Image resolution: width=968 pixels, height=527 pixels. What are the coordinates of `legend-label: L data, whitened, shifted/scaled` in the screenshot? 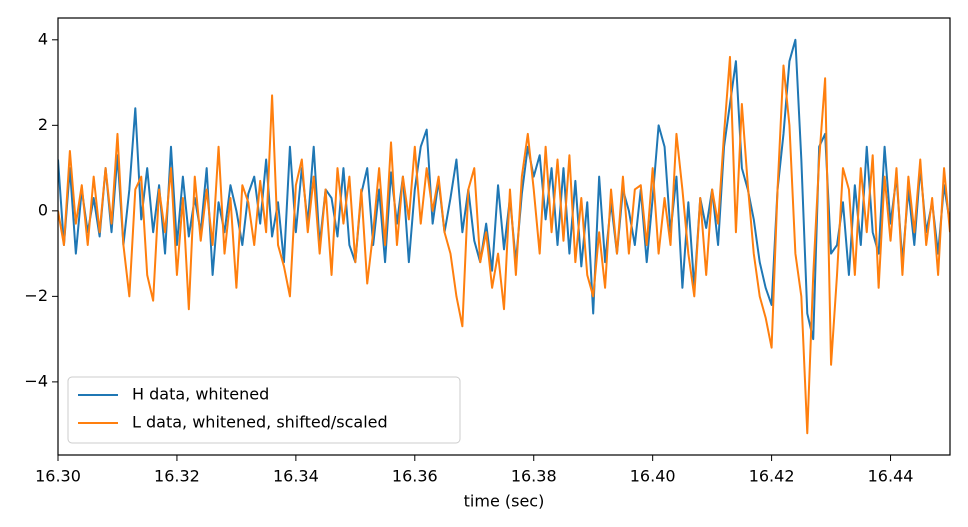 It's located at (260, 422).